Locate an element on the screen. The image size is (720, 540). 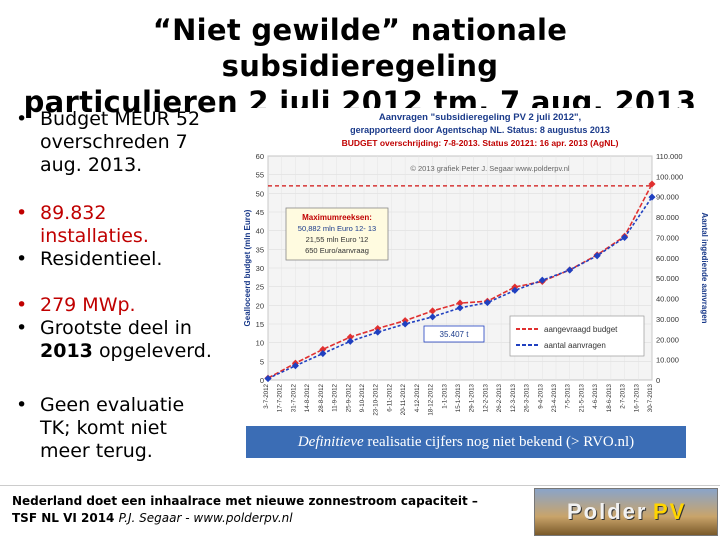
bullet-item: Residentieel. is located at coordinates (129, 259).